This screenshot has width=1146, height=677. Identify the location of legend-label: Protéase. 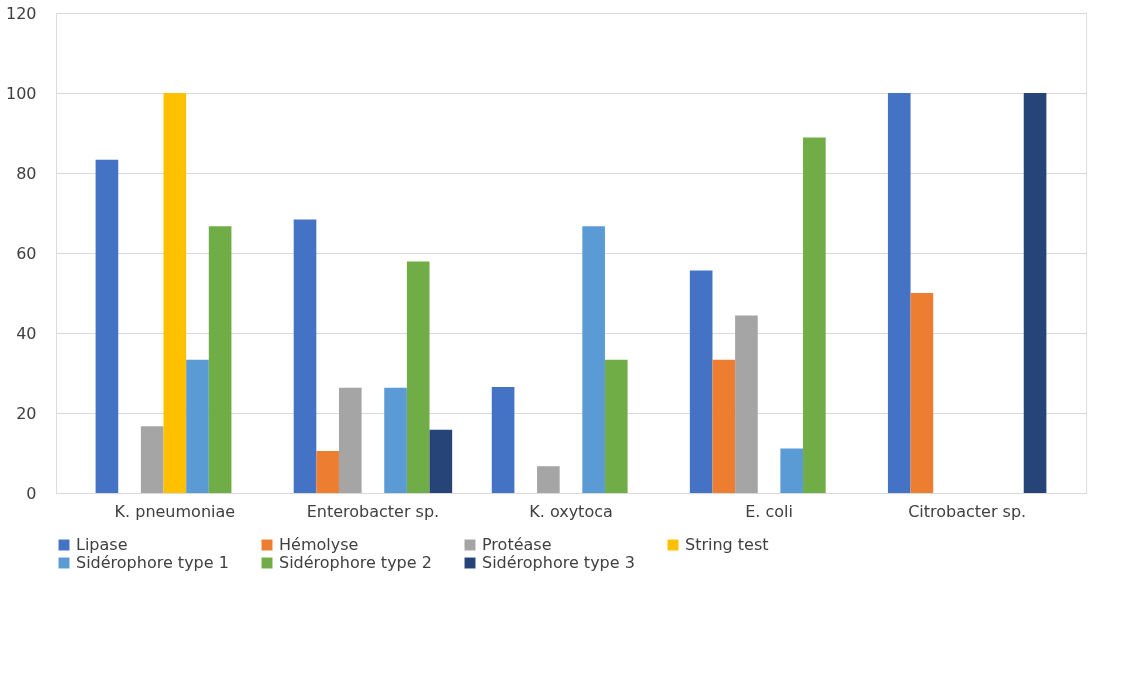
(517, 544).